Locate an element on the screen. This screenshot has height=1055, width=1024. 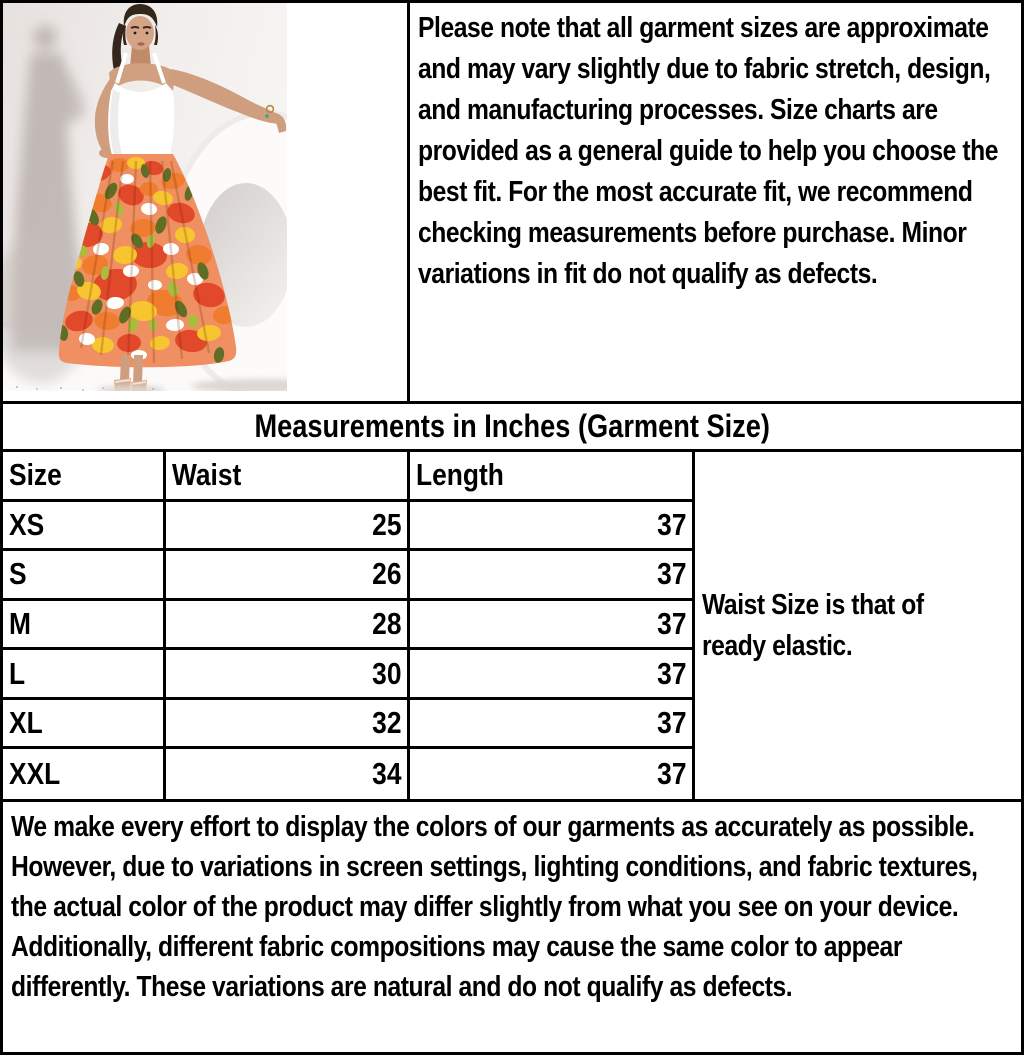
table-row-xs-waist: 25 is located at coordinates (288, 526).